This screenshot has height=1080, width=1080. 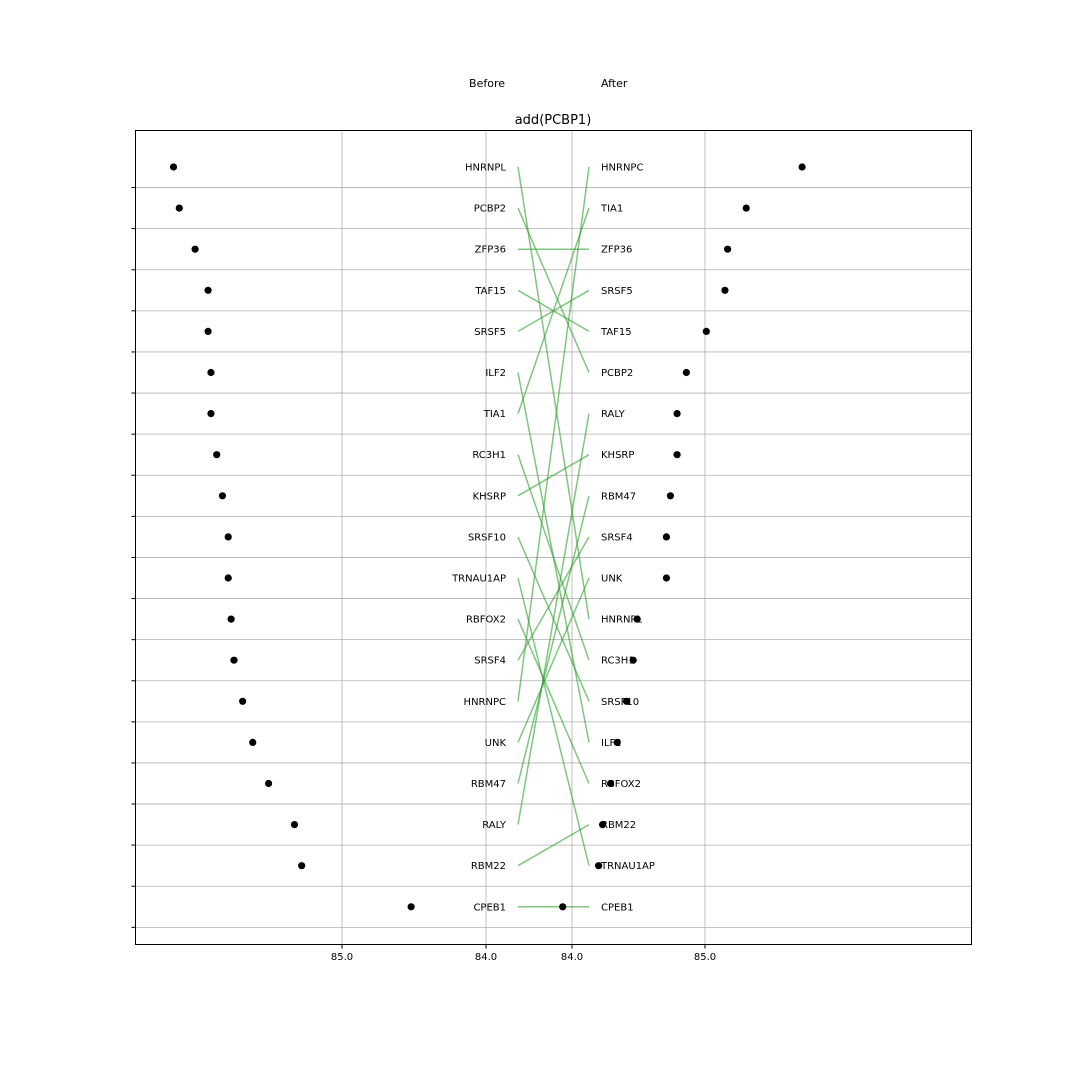 I want to click on before-label: SRSF10, so click(x=487, y=537).